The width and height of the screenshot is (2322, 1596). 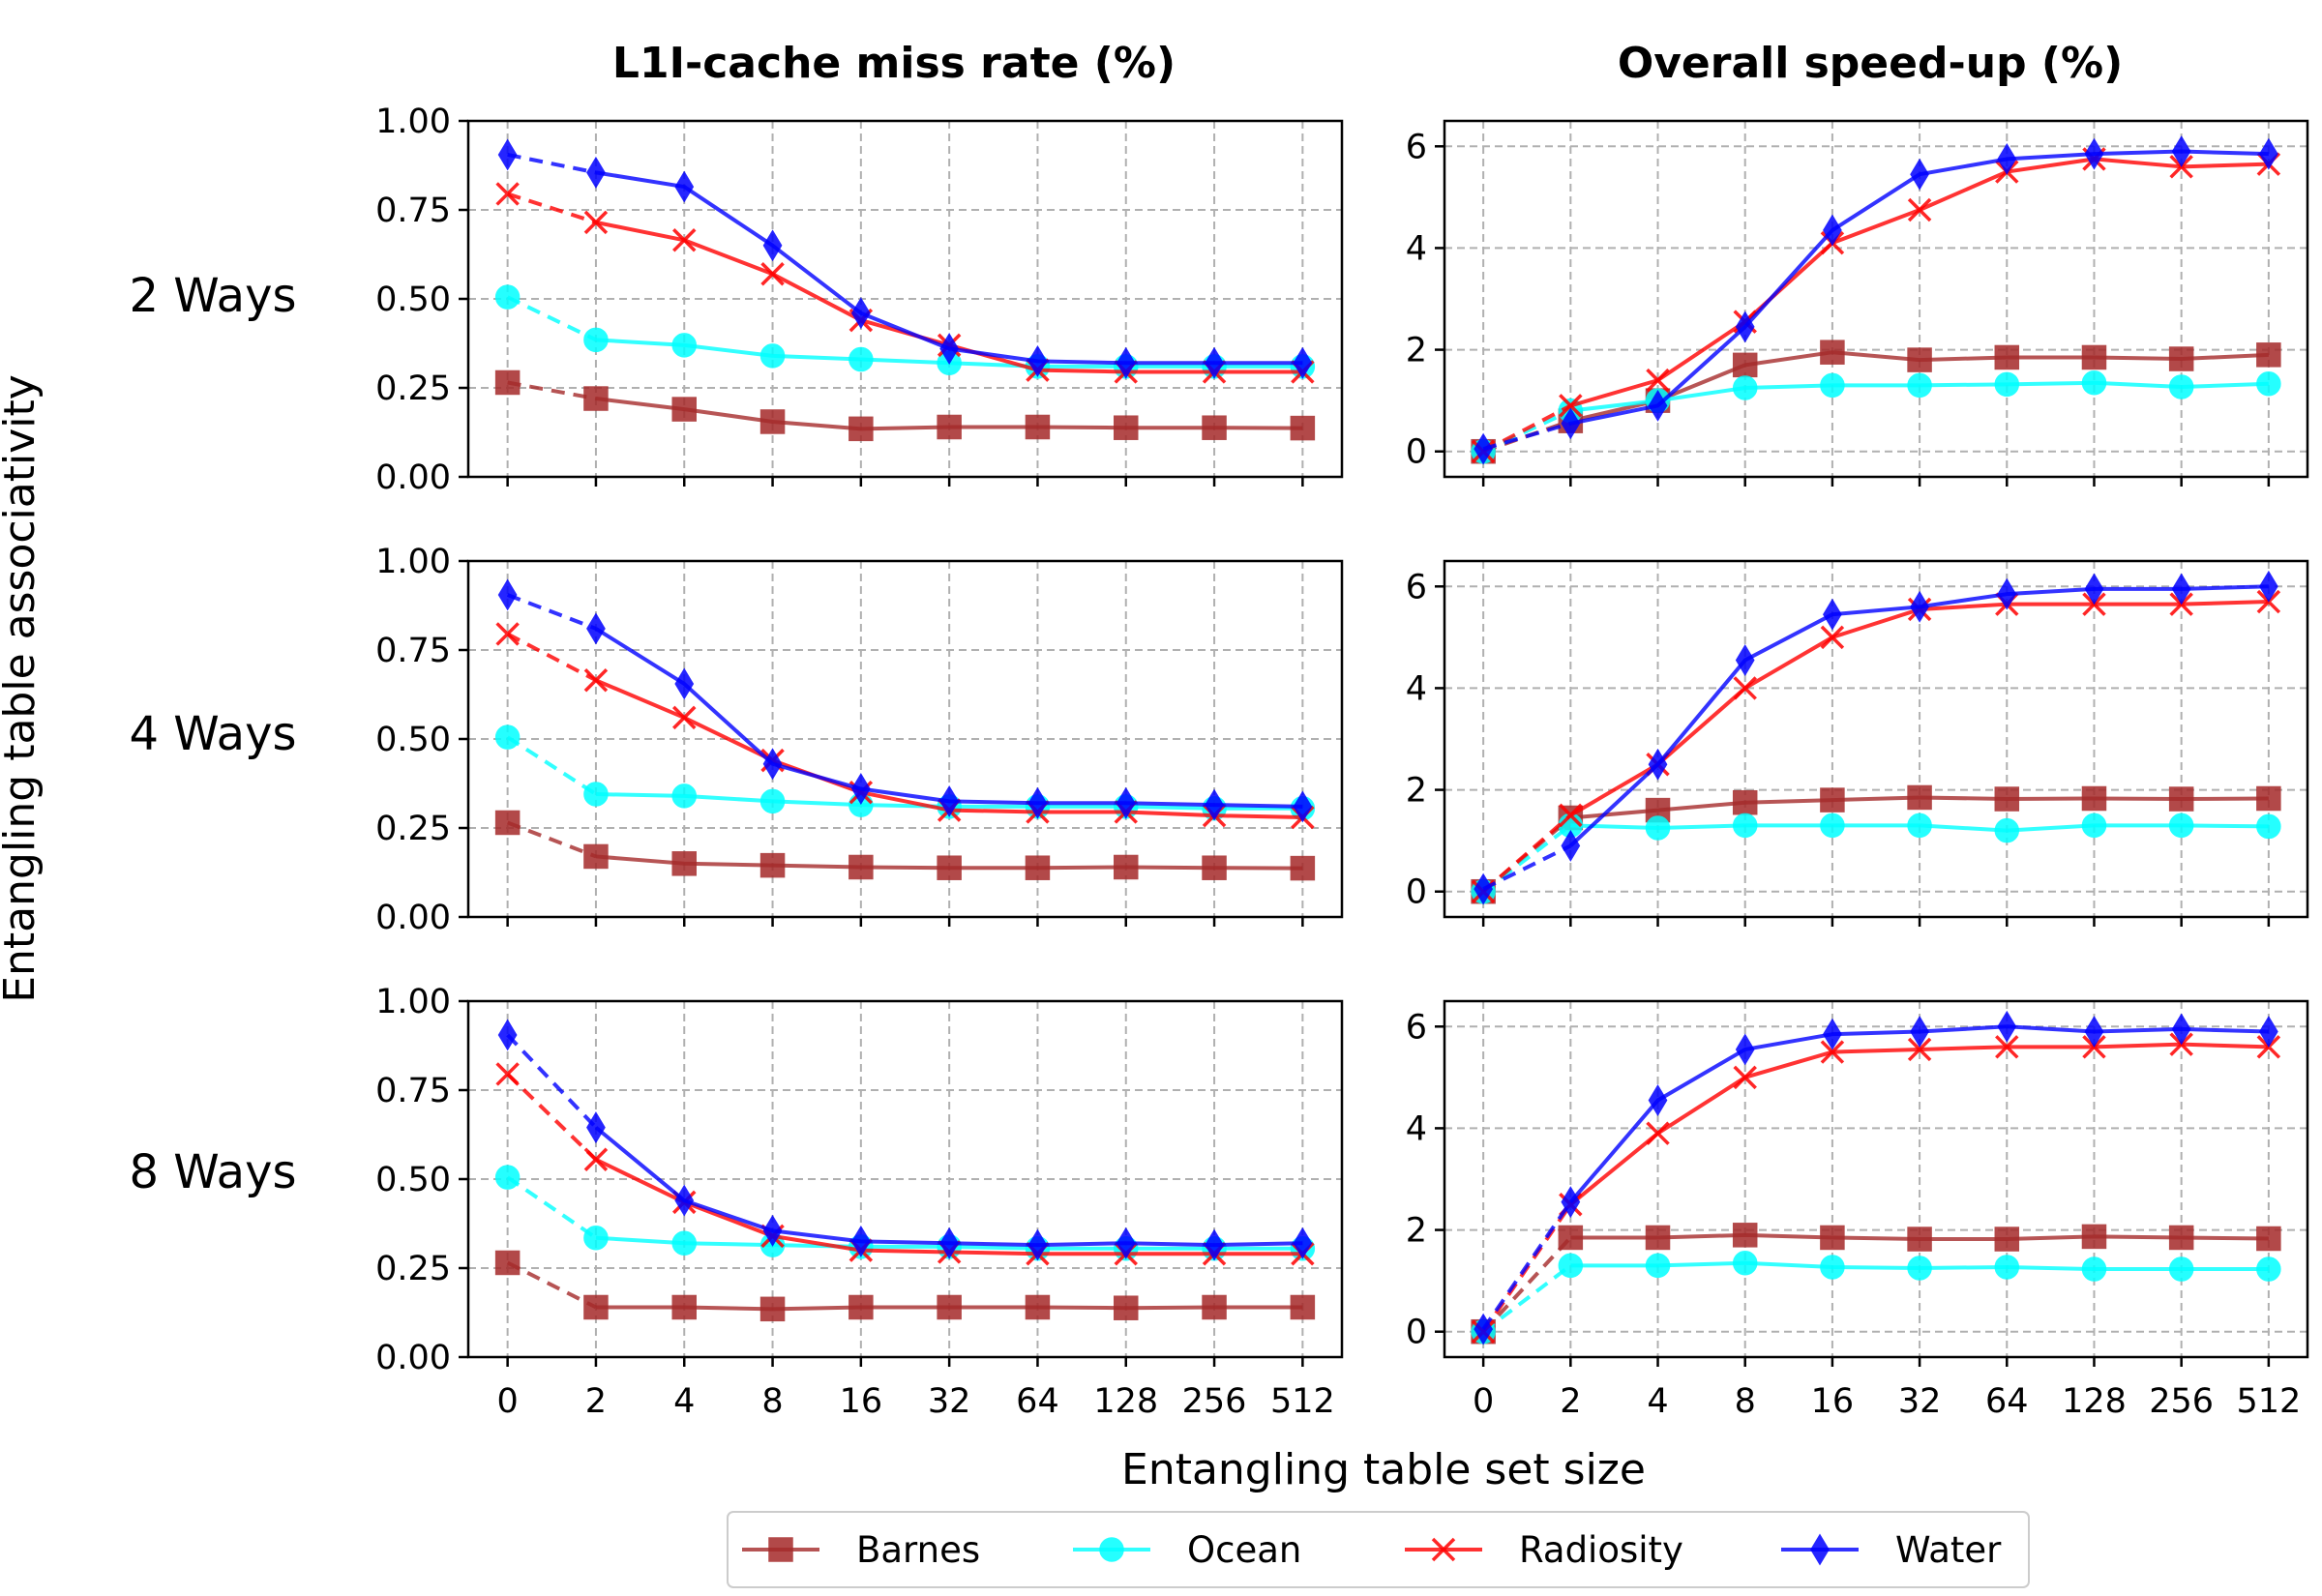 I want to click on y-tick-label: 0.75, so click(x=413, y=1091).